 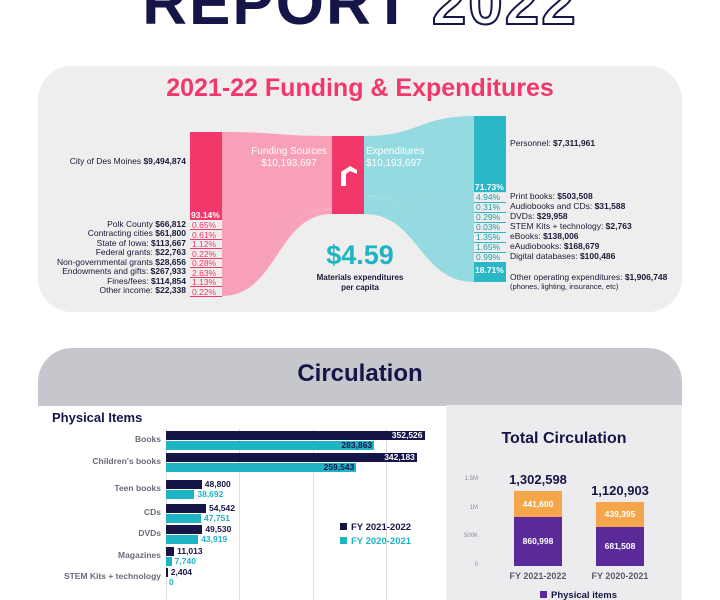 I want to click on expenditure-label: Digital databases: $100,486, so click(x=562, y=256).